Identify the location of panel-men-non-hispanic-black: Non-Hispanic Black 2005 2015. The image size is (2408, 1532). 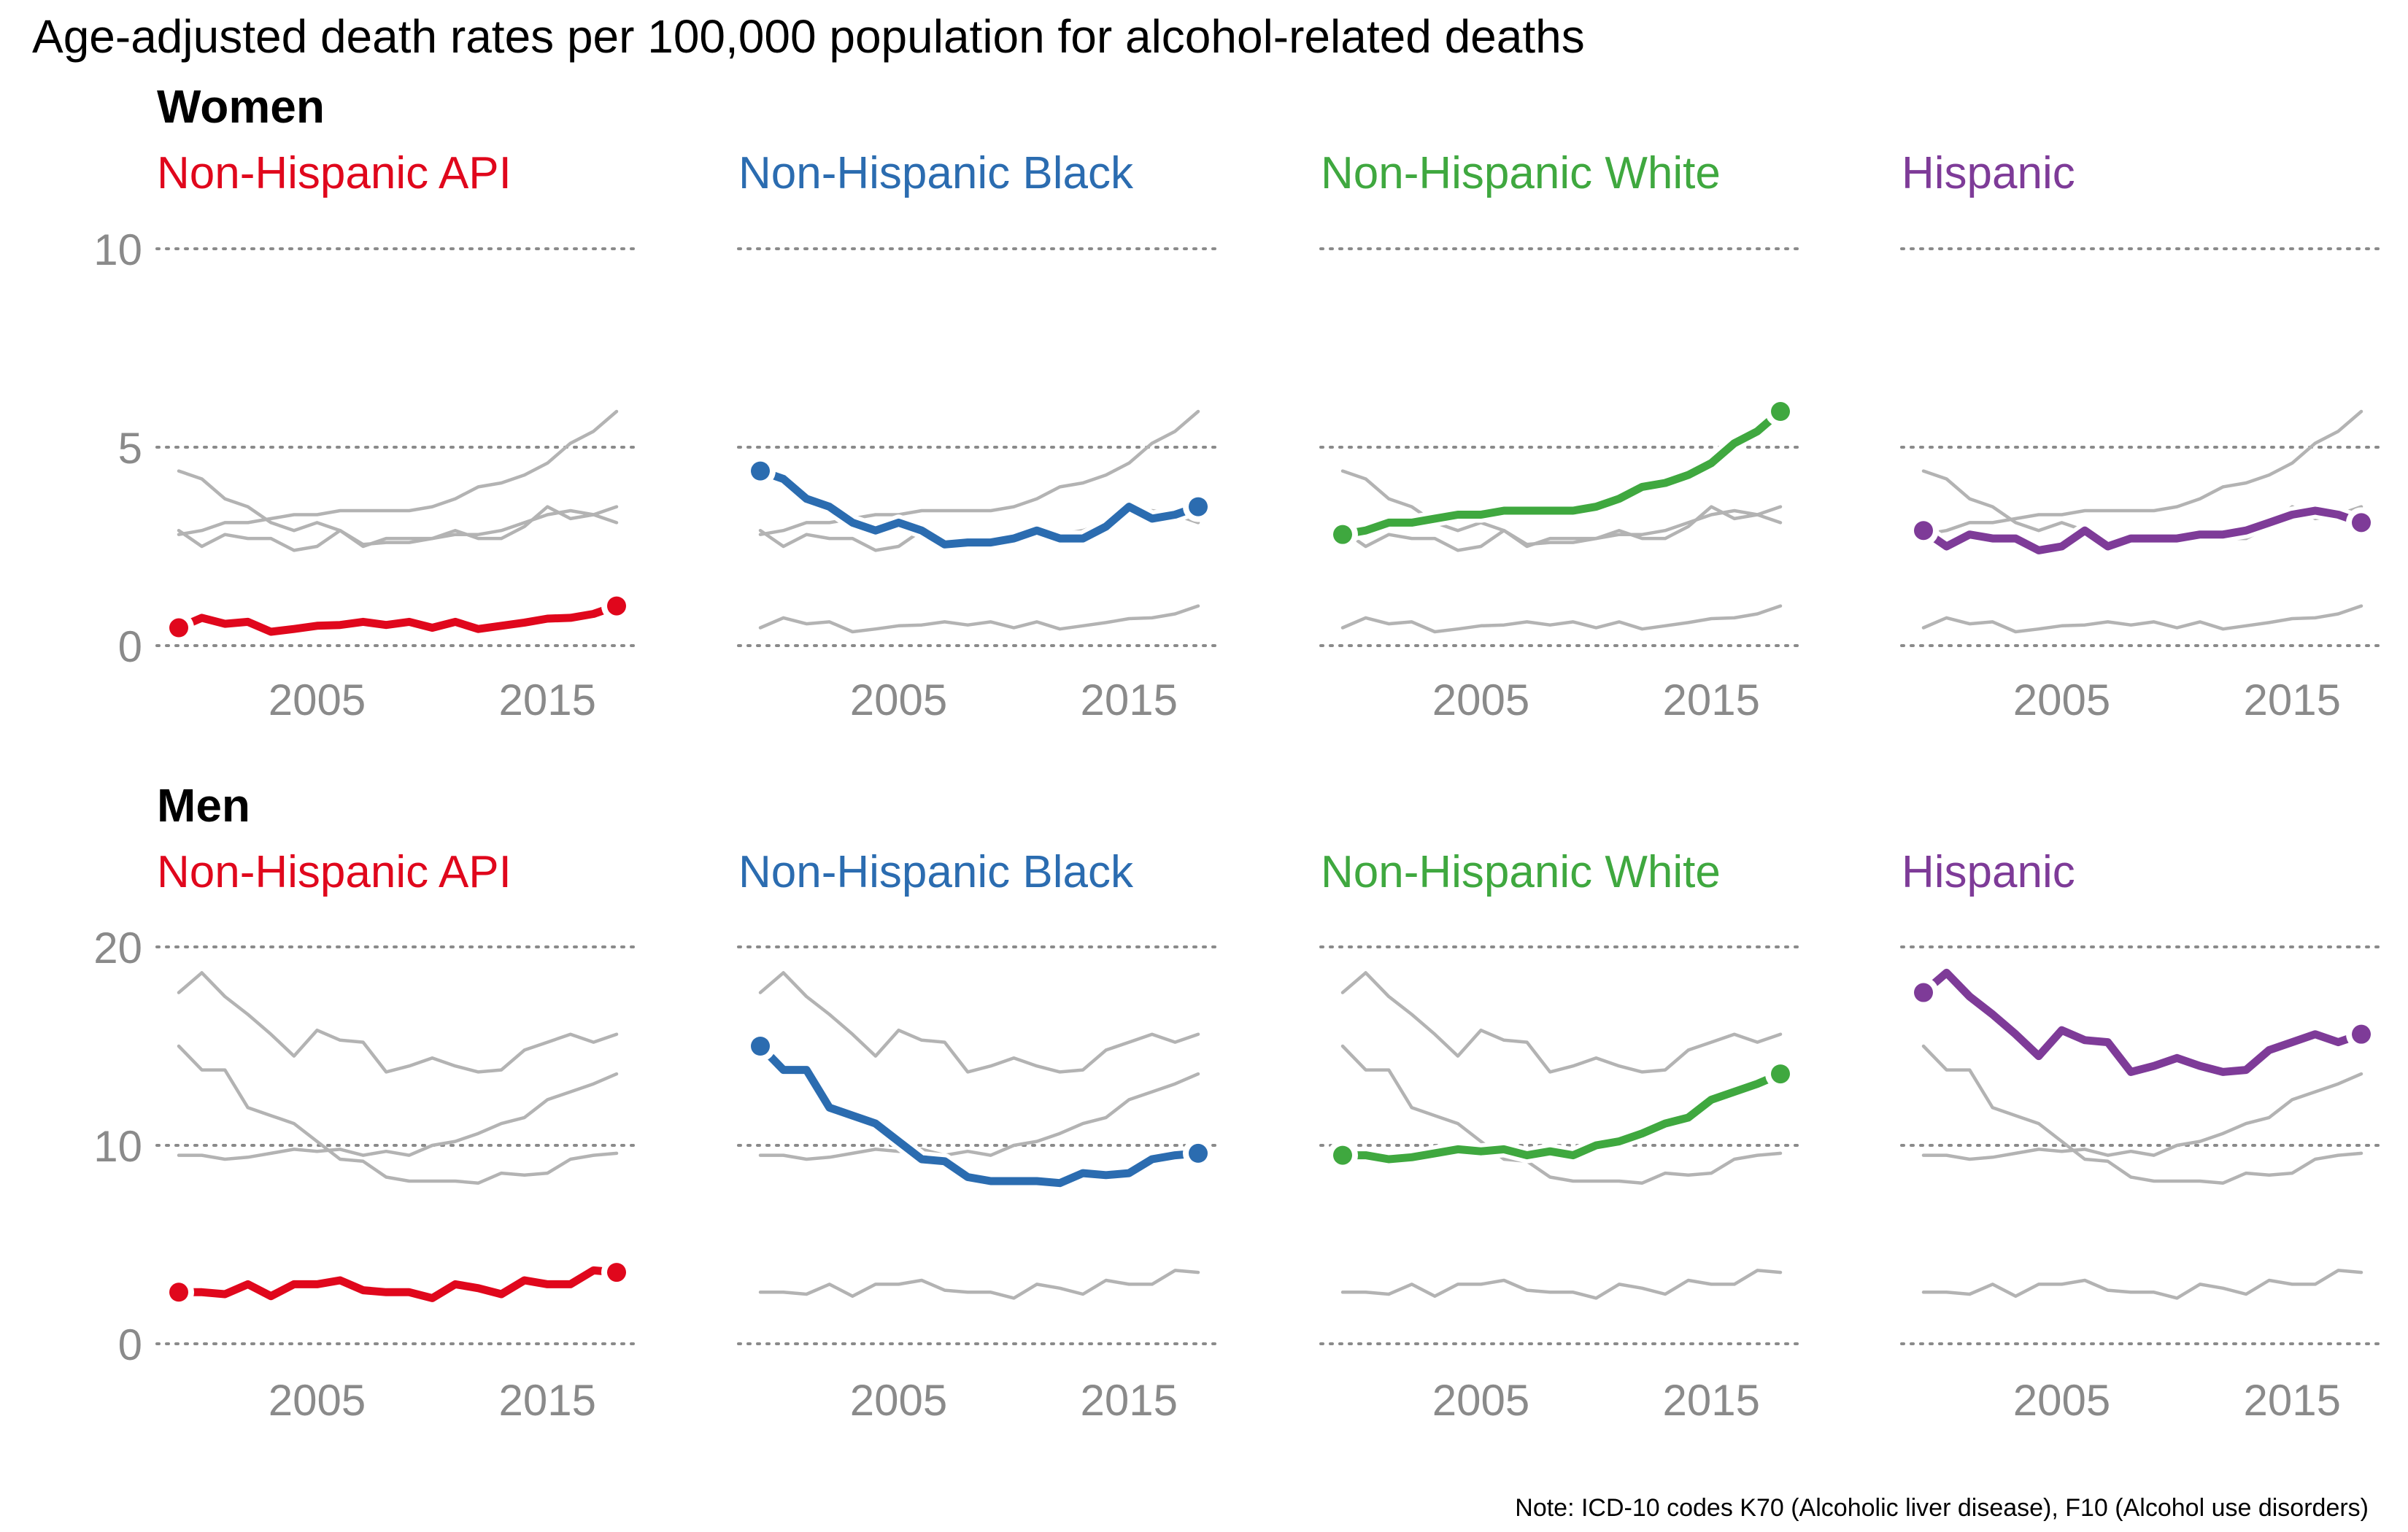
(979, 1136).